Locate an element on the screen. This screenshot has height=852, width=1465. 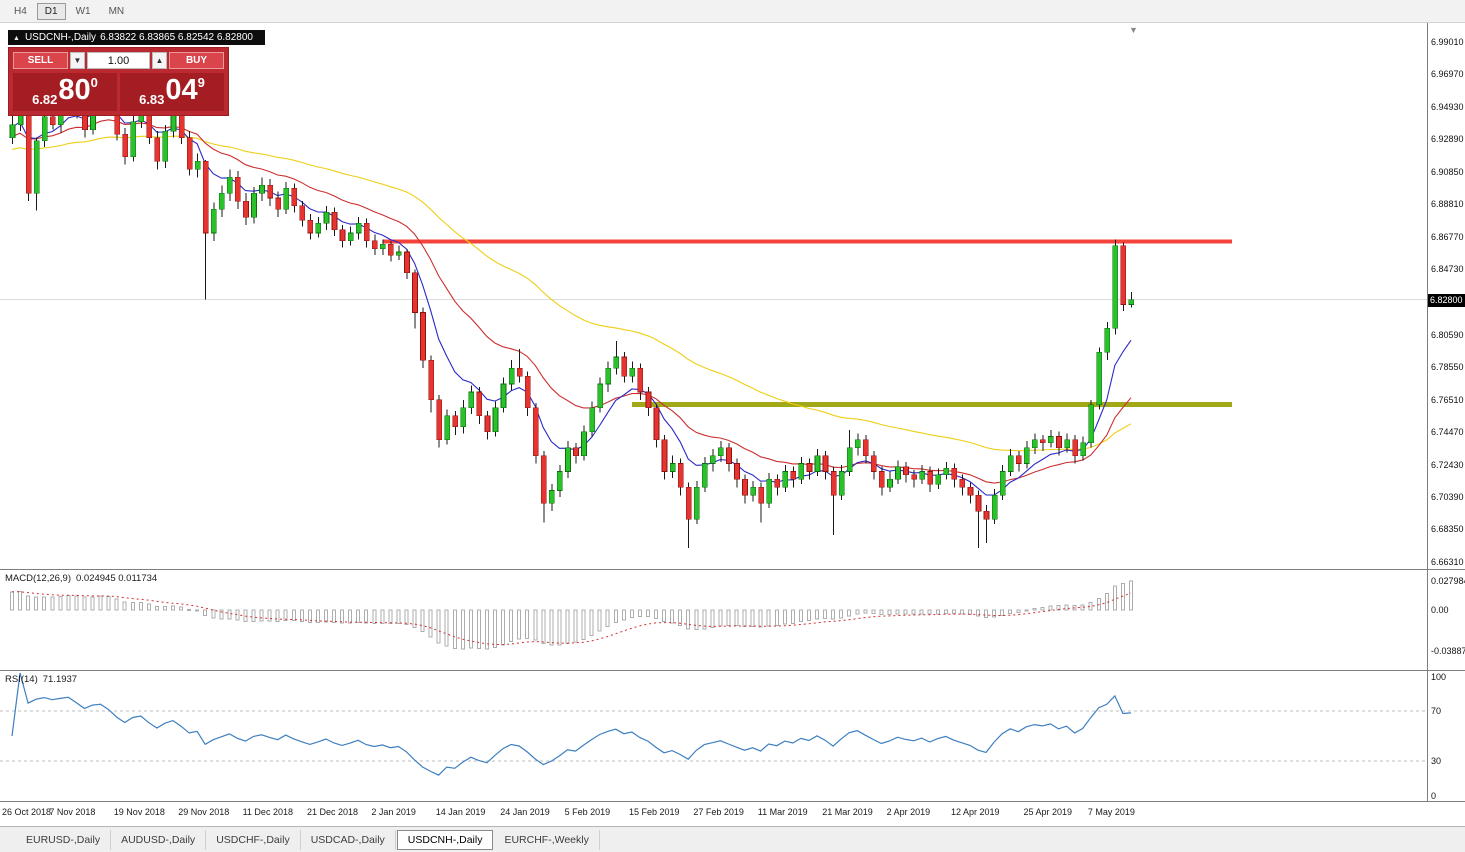
date-axis-label: 2 Jan 2019 is located at coordinates (393, 812).